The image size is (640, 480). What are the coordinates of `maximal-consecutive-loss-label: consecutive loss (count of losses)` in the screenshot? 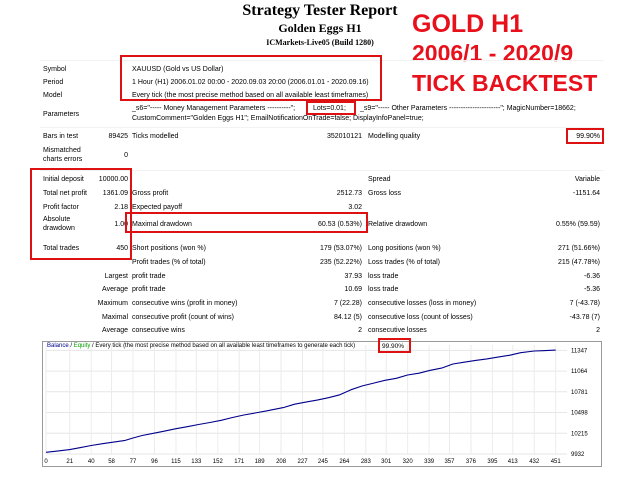 It's located at (420, 317).